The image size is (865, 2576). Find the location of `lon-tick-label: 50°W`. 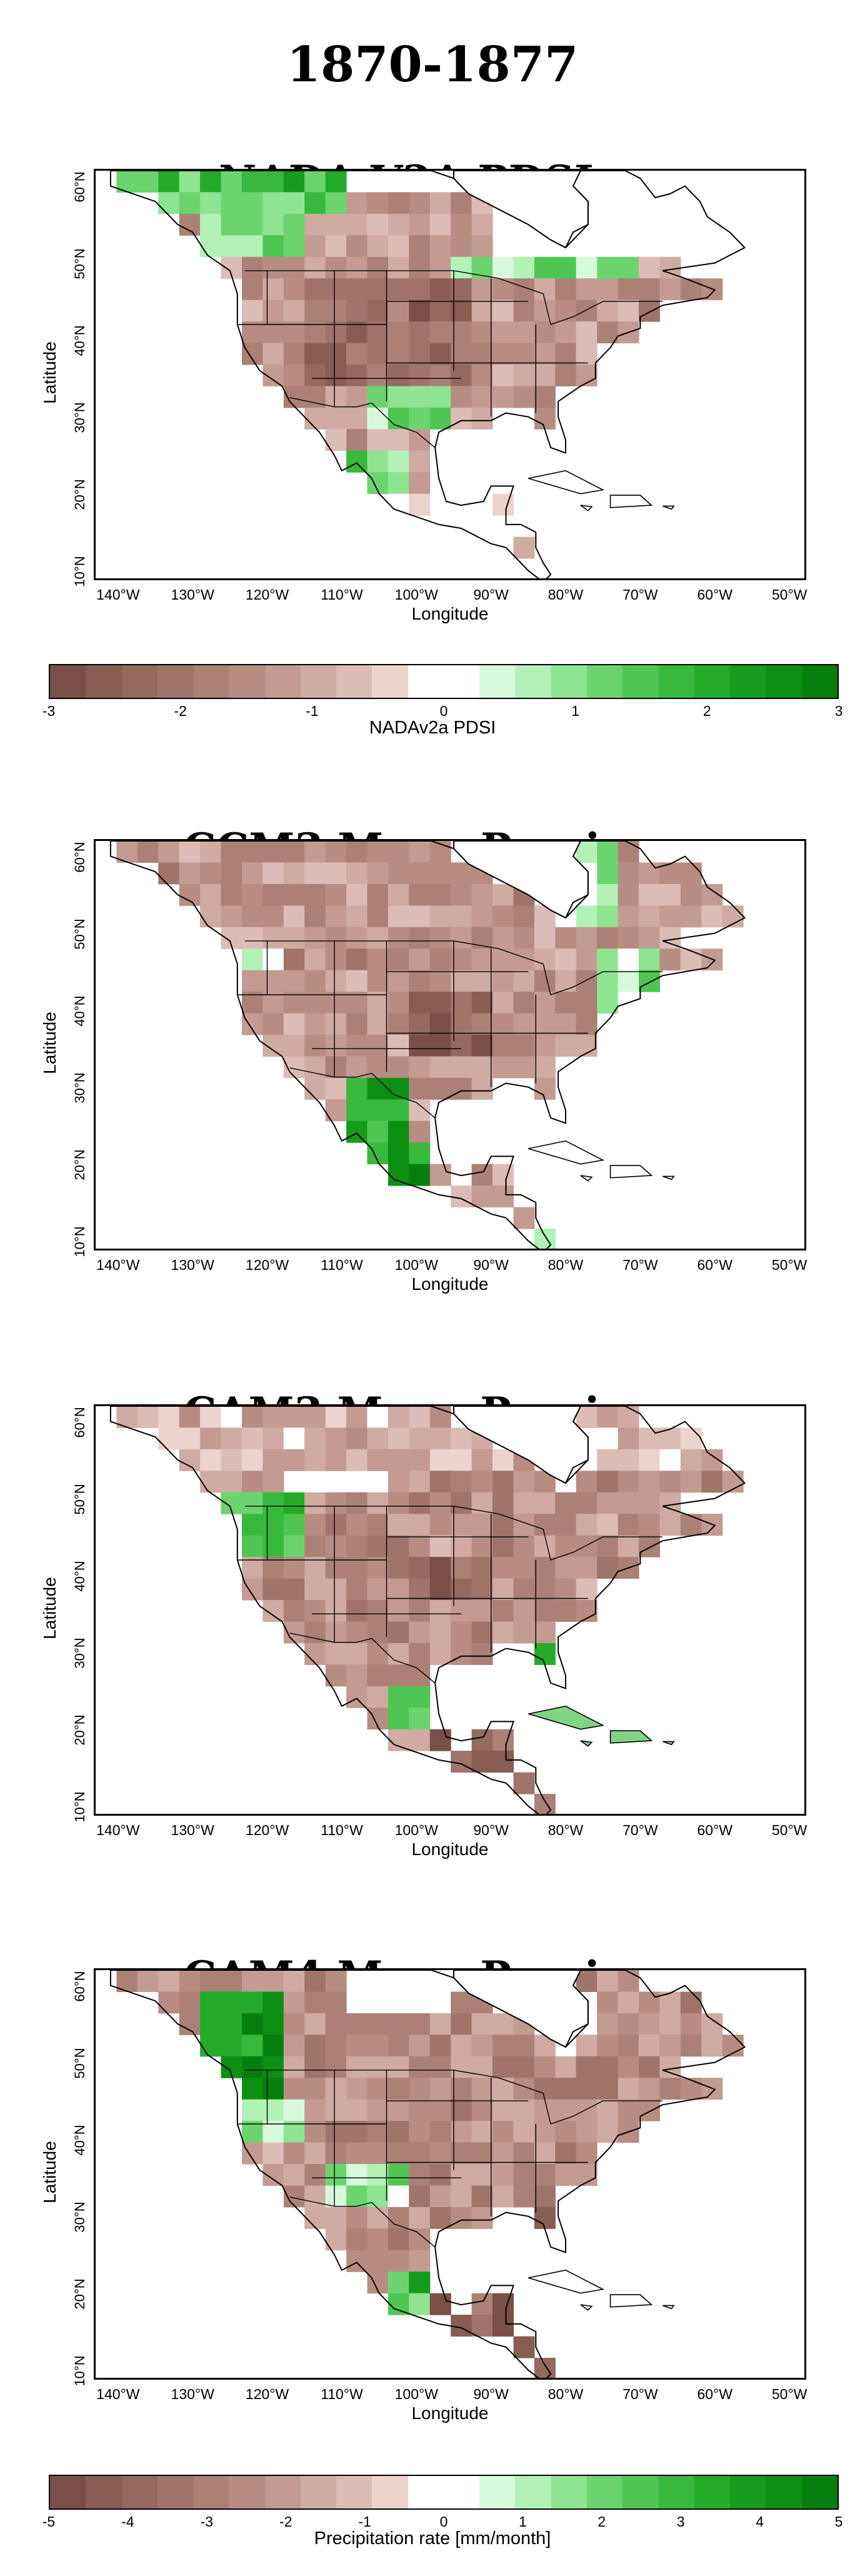

lon-tick-label: 50°W is located at coordinates (789, 2394).